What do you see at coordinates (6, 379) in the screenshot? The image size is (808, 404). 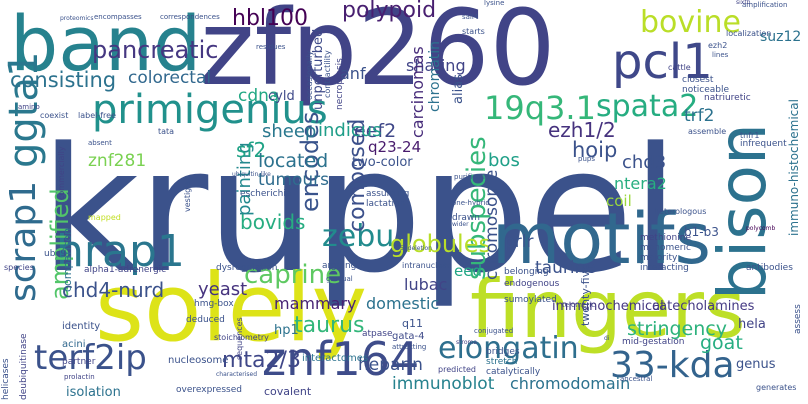 I see `word-helicases: helicases` at bounding box center [6, 379].